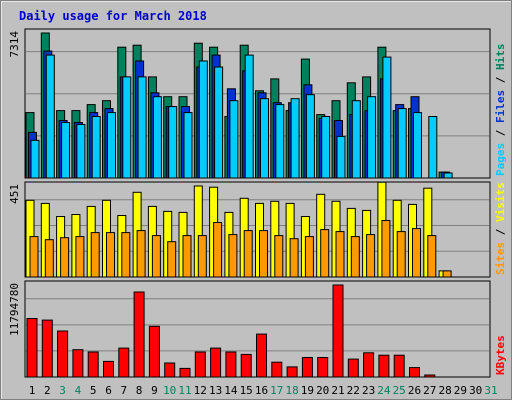  What do you see at coordinates (490, 390) in the screenshot?
I see `x-tick-label: 31` at bounding box center [490, 390].